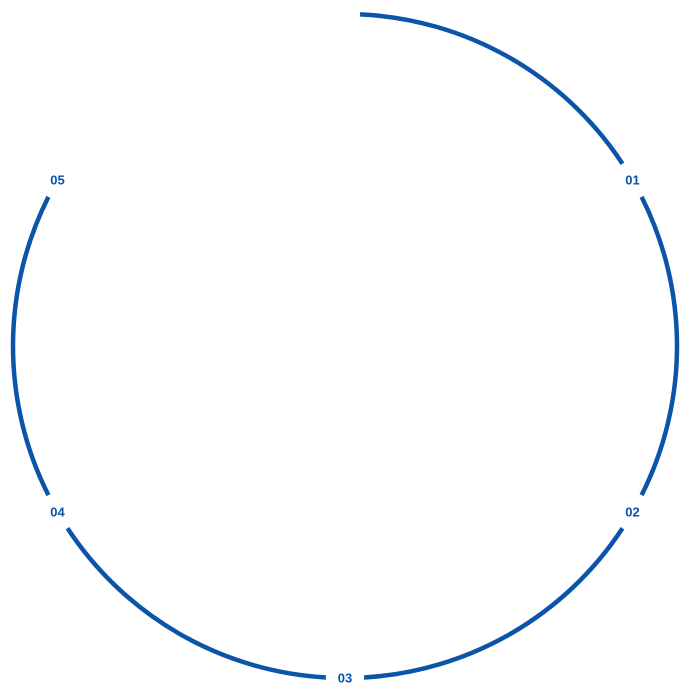 This screenshot has height=690, width=690. I want to click on ring-label-05: 05, so click(57, 180).